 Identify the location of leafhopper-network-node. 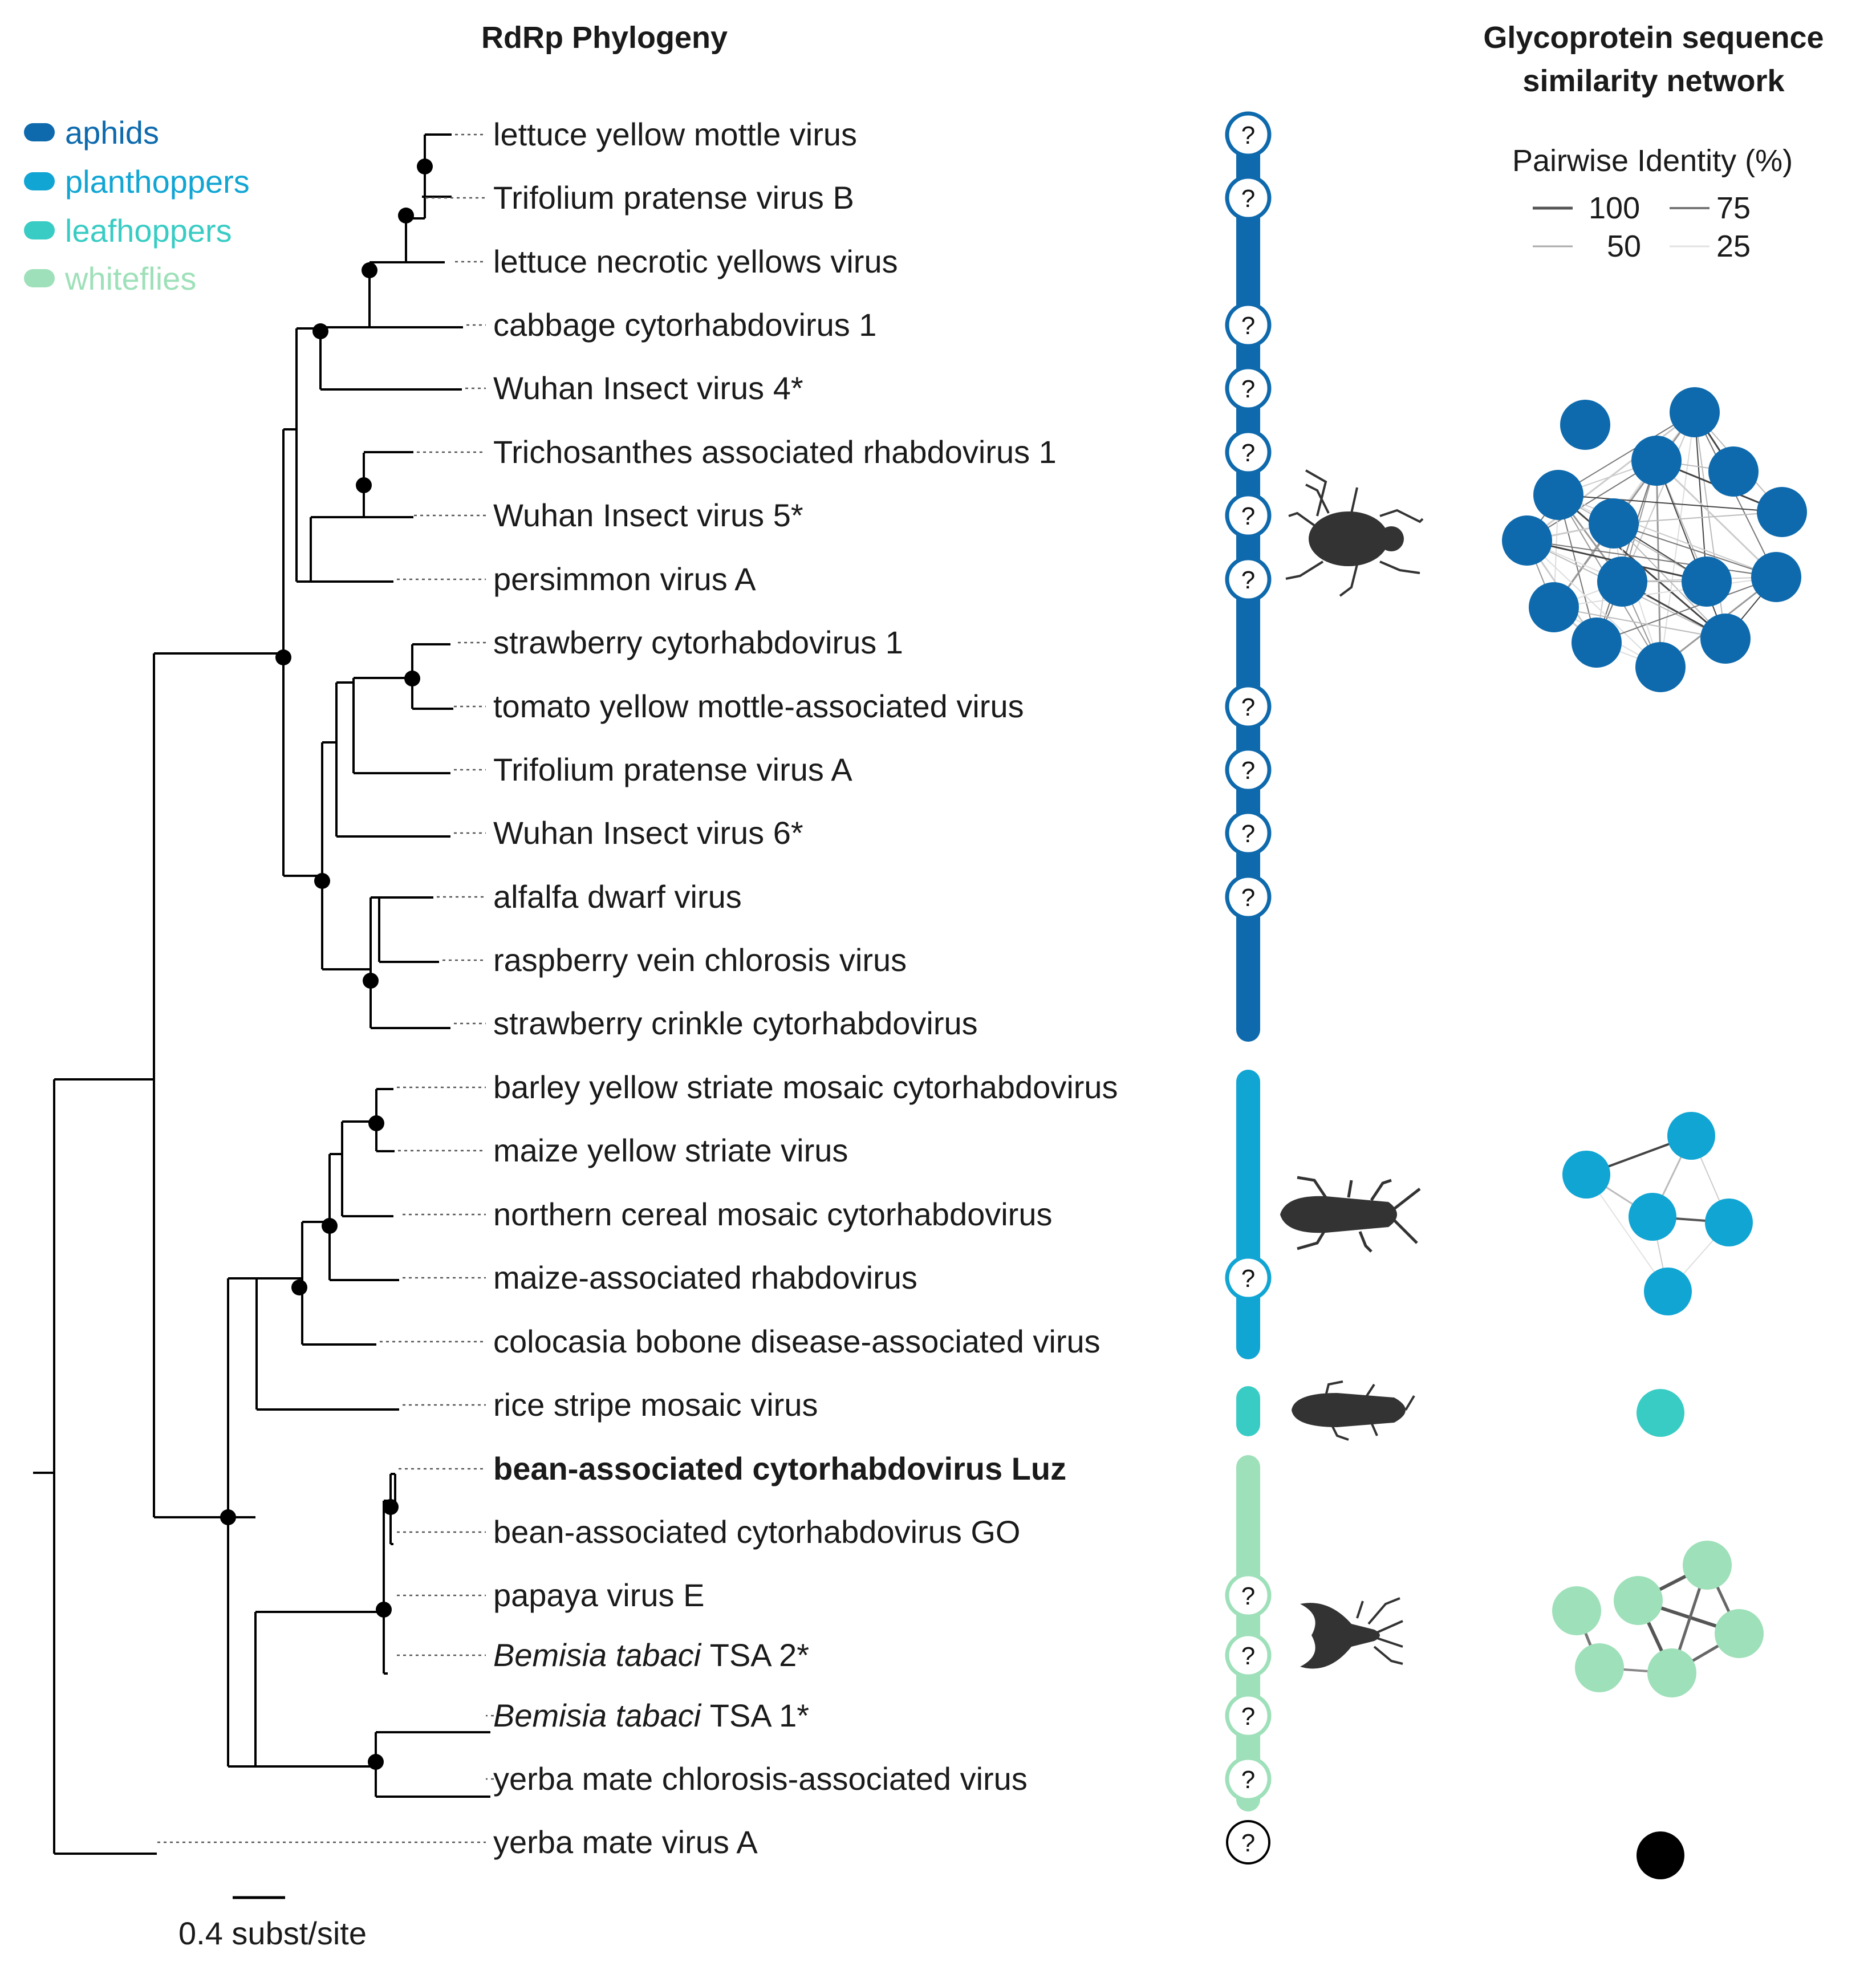
(1661, 1413).